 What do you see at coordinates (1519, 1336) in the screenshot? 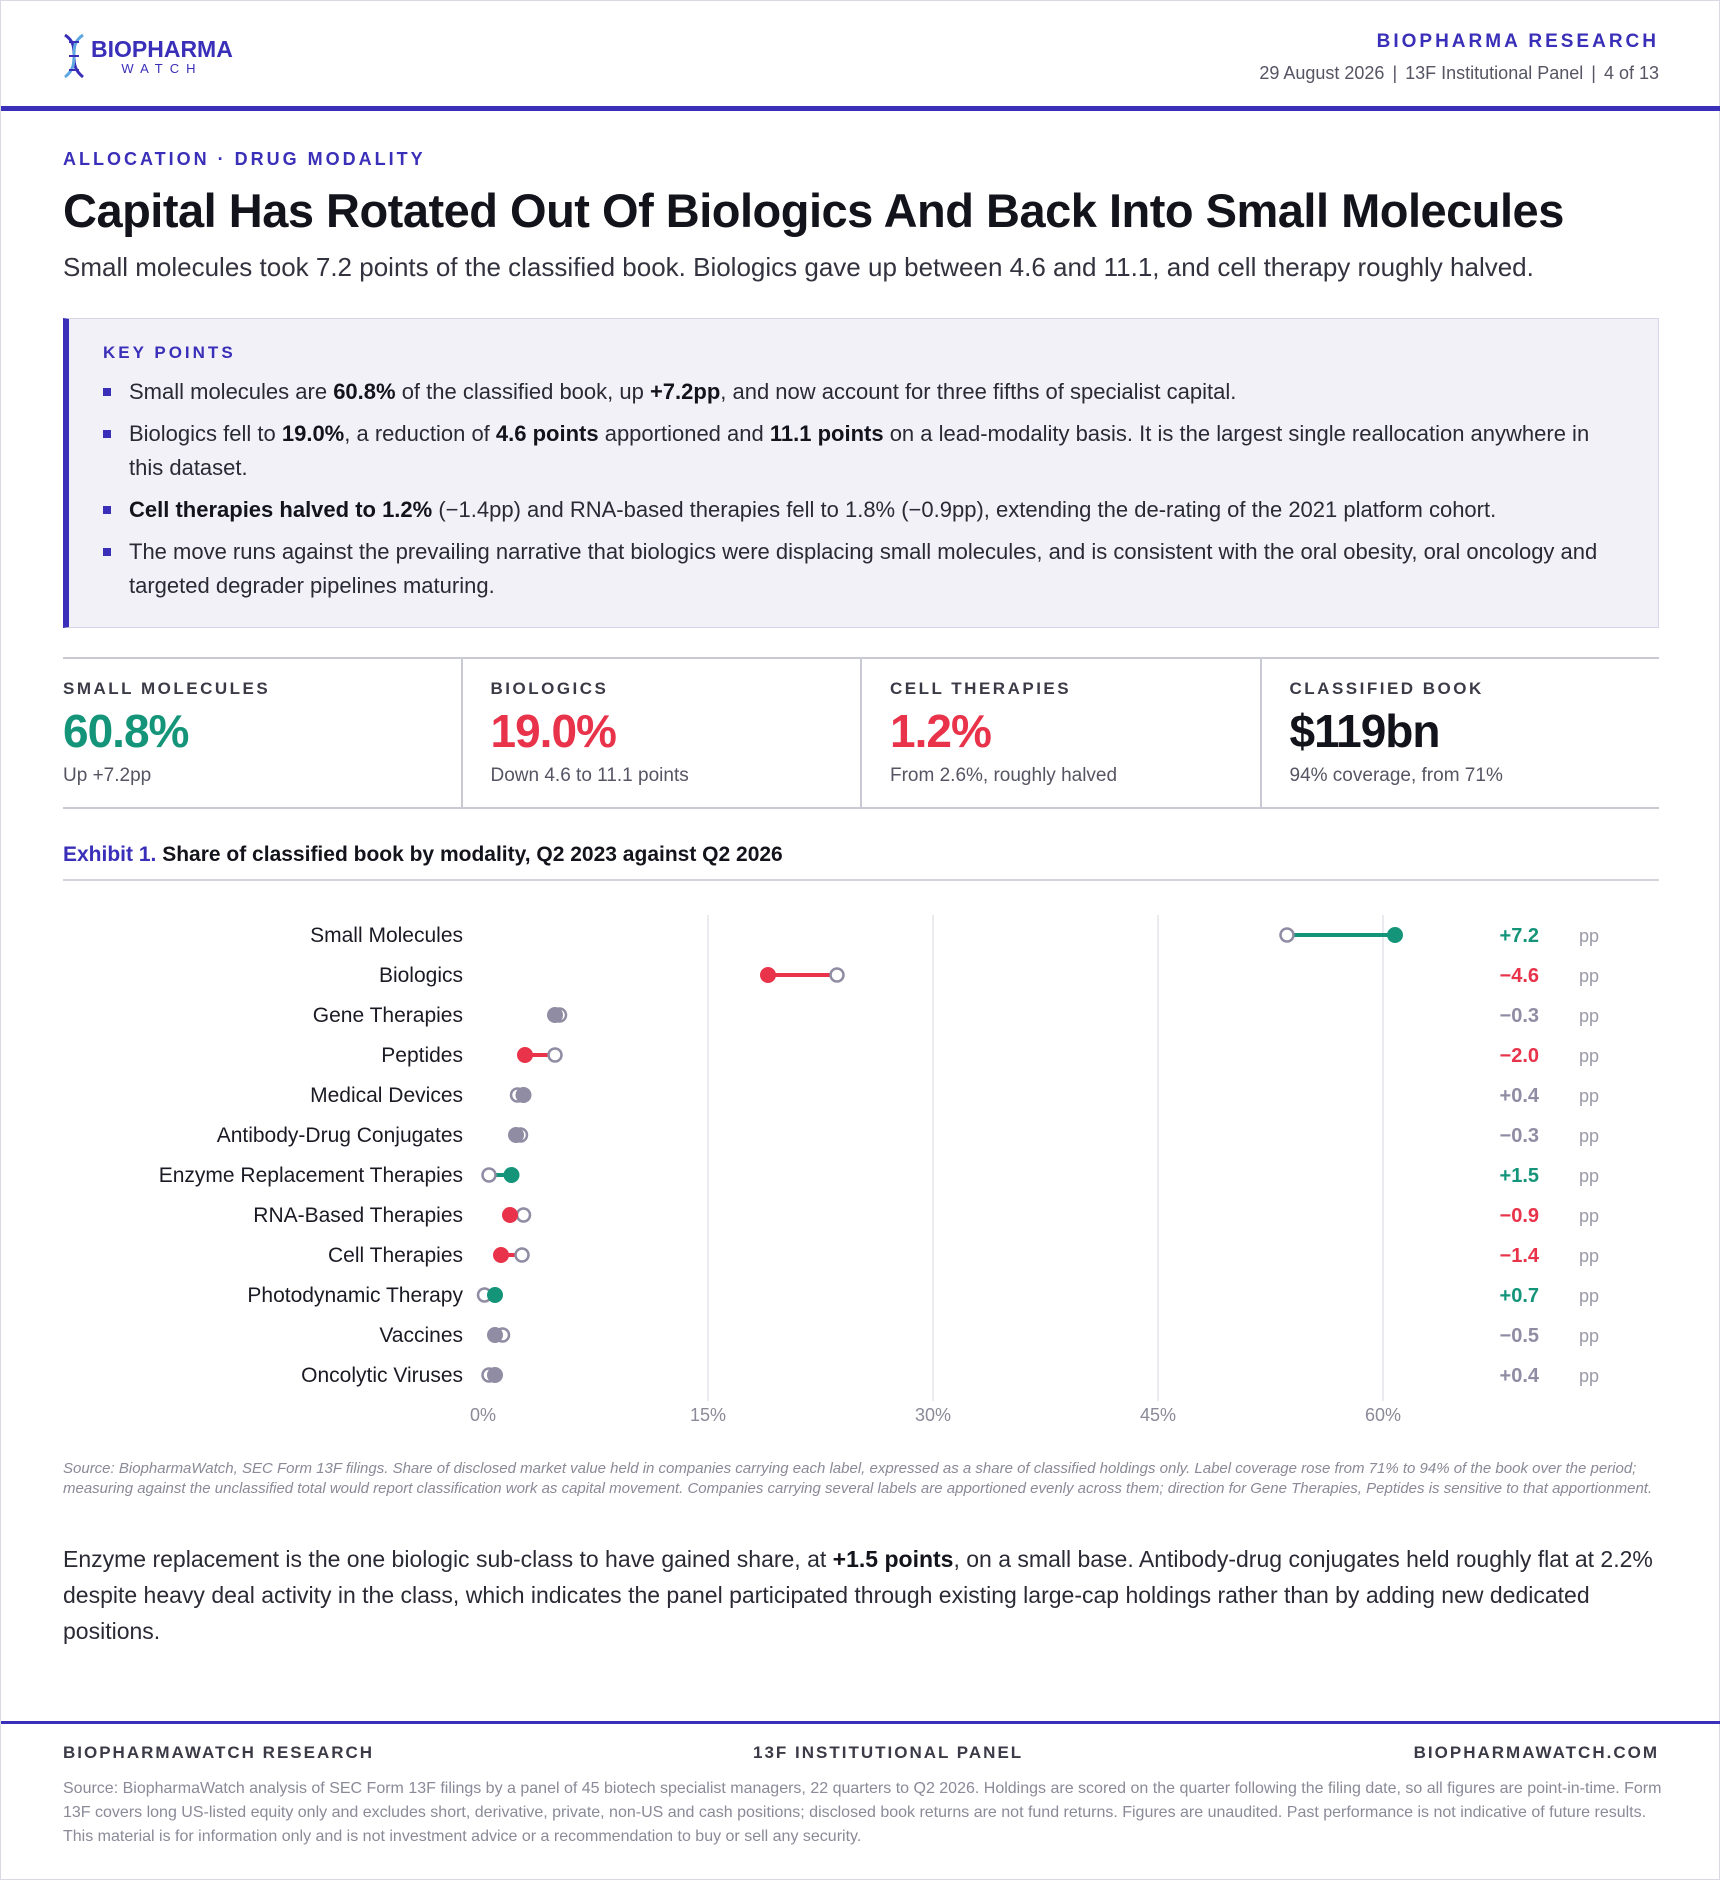
I see `change-label: −0.5` at bounding box center [1519, 1336].